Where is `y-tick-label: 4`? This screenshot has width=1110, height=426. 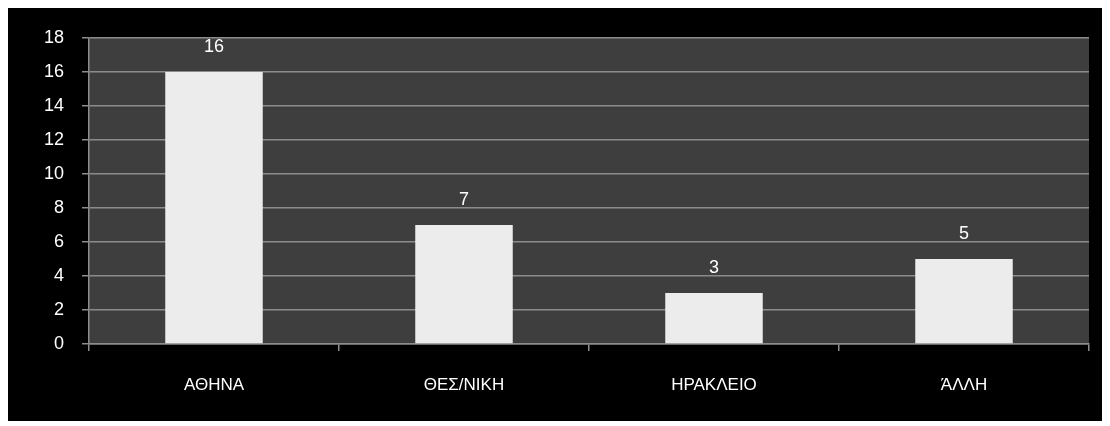 y-tick-label: 4 is located at coordinates (58, 274).